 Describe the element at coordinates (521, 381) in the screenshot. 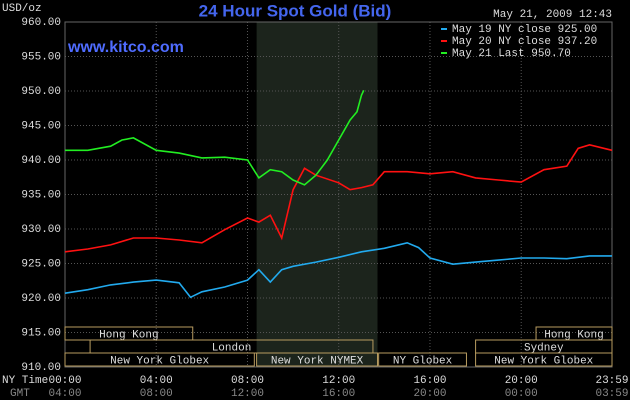

I see `x-tick-label: 20:00` at that location.